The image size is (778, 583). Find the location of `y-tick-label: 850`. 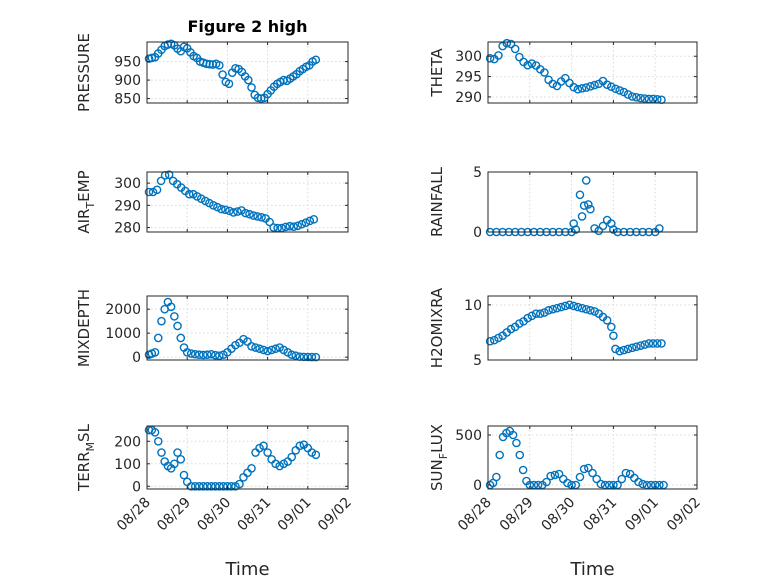

y-tick-label: 850 is located at coordinates (127, 100).